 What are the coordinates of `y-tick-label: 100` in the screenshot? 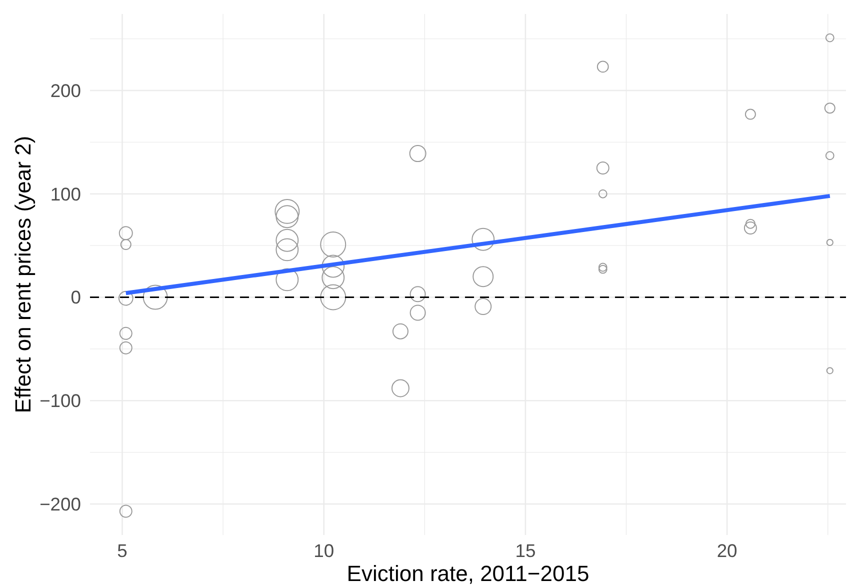 It's located at (65, 193).